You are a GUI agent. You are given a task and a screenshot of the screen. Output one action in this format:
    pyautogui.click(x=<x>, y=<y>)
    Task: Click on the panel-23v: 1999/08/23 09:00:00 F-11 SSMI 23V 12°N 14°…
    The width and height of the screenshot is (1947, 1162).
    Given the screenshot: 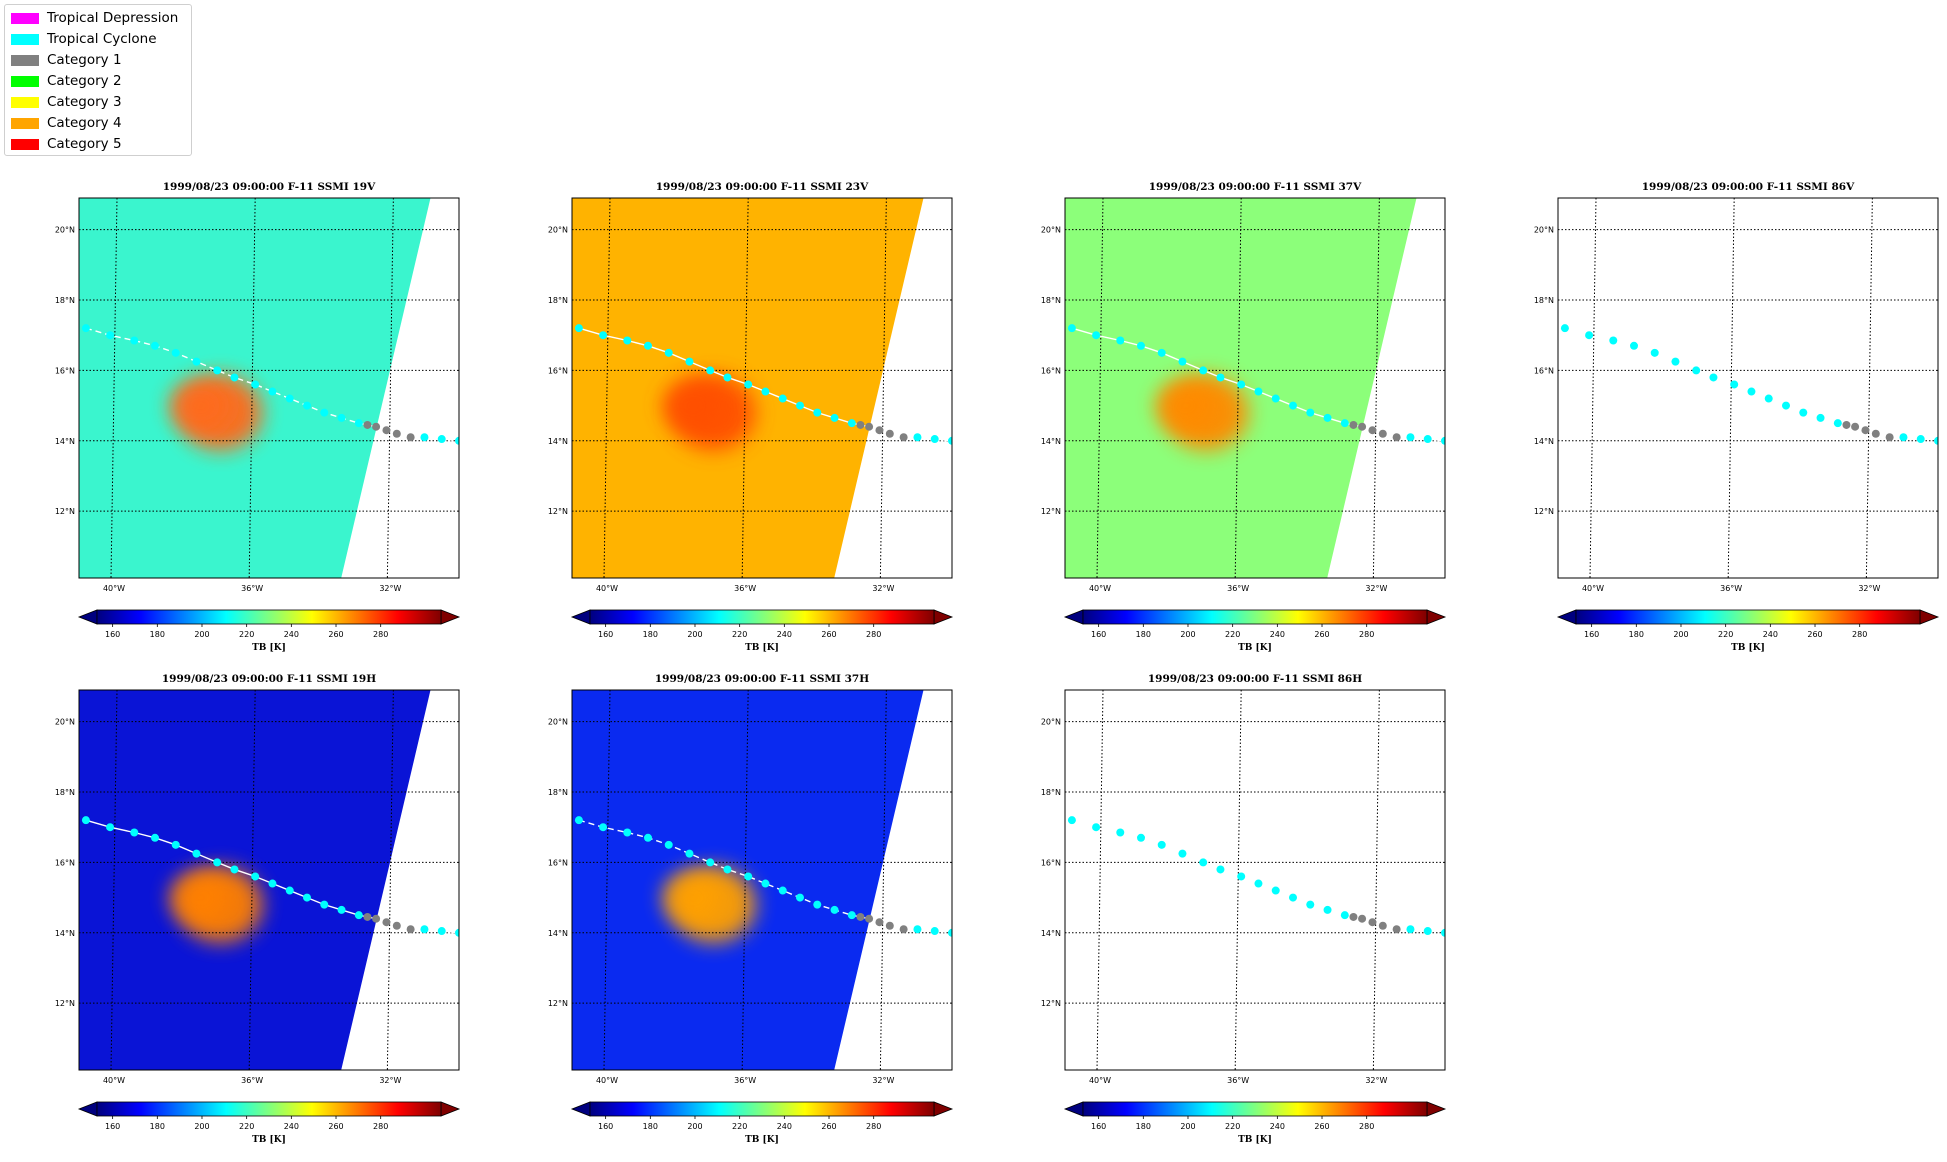 What is the action you would take?
    pyautogui.click(x=751, y=417)
    